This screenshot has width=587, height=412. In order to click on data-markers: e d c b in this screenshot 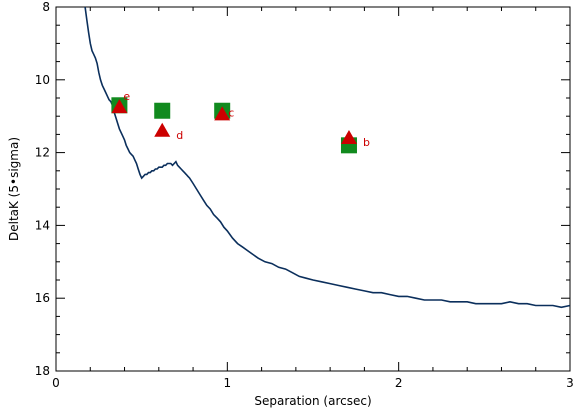, I will do `click(240, 122)`.